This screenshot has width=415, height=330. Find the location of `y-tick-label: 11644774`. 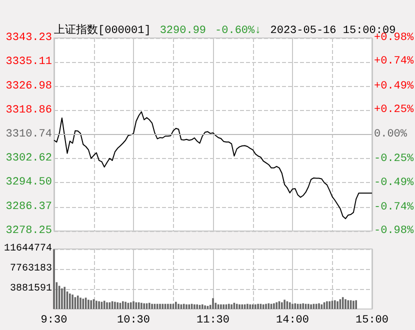

y-tick-label: 11644774 is located at coordinates (28, 249).